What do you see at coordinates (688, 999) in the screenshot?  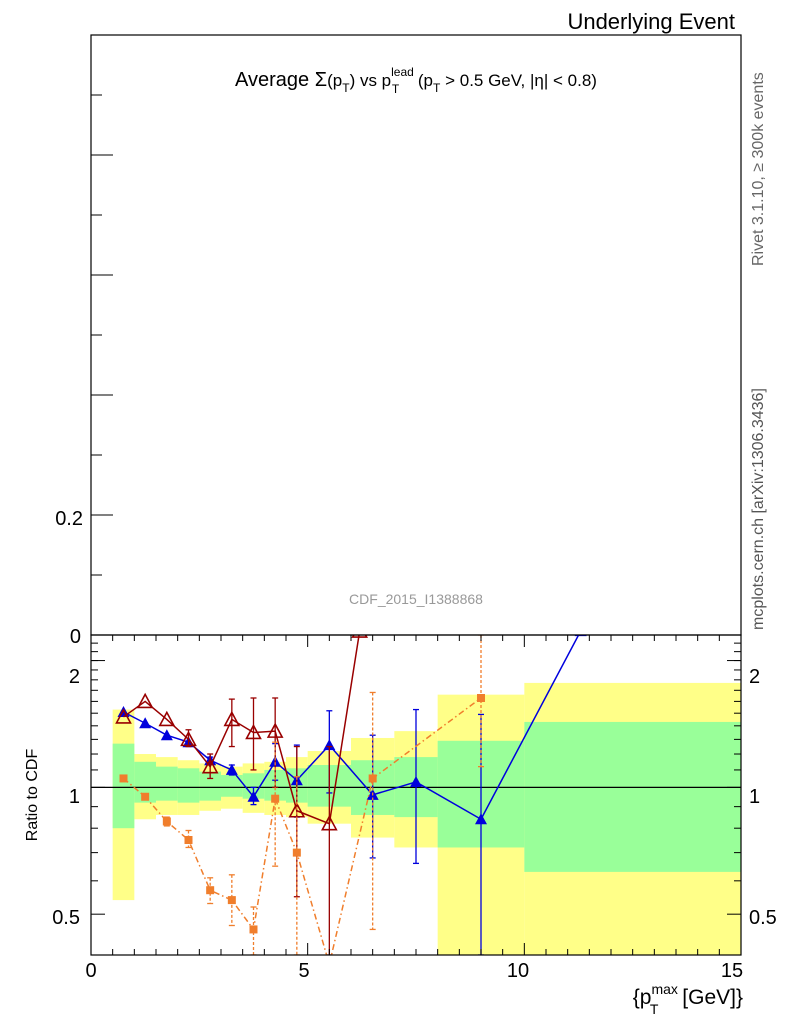 I see `x-axis-label: {pmax T [GeV]}` at bounding box center [688, 999].